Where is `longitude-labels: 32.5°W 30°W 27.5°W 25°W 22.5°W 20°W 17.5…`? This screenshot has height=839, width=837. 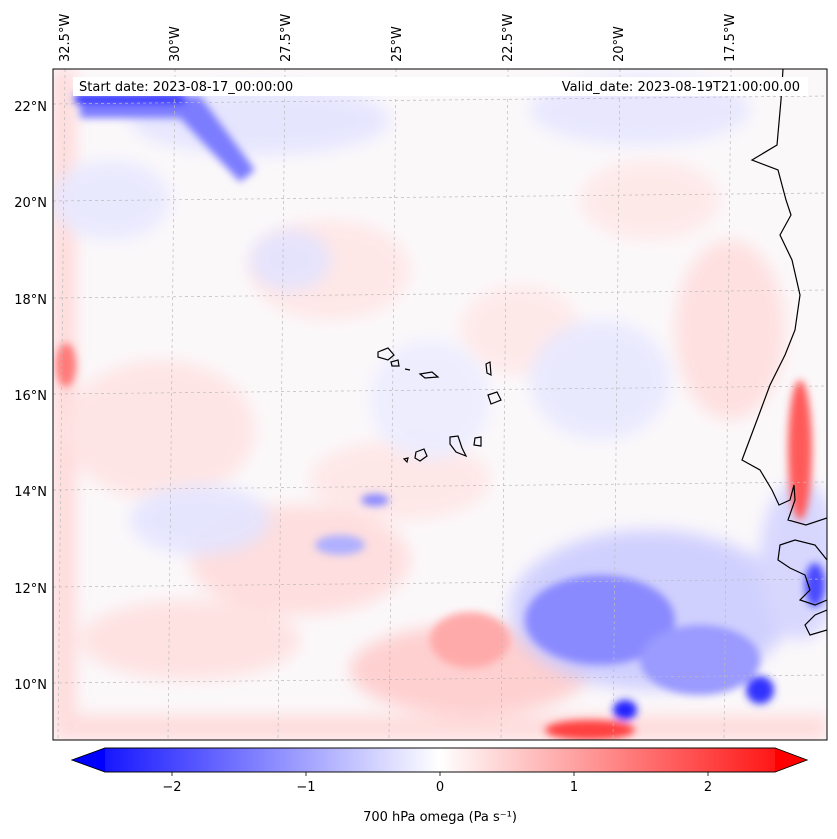 longitude-labels: 32.5°W 30°W 27.5°W 25°W 22.5°W 20°W 17.5… is located at coordinates (398, 38).